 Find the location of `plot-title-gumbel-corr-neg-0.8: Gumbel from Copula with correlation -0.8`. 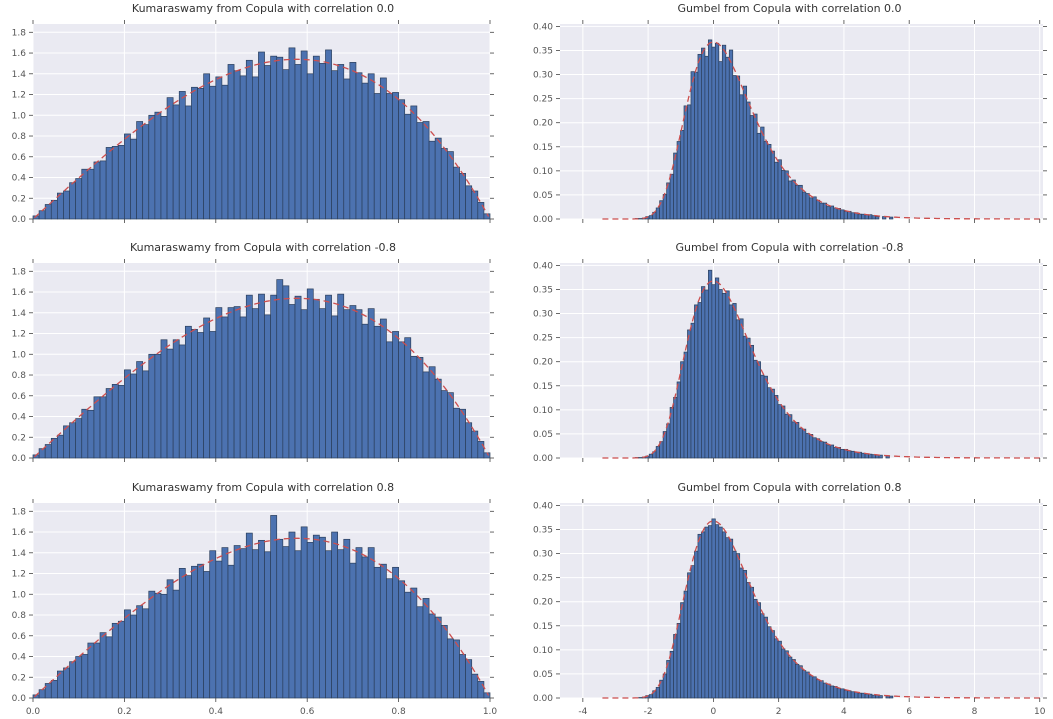

plot-title-gumbel-corr-neg-0.8: Gumbel from Copula with correlation -0.8 is located at coordinates (789, 247).